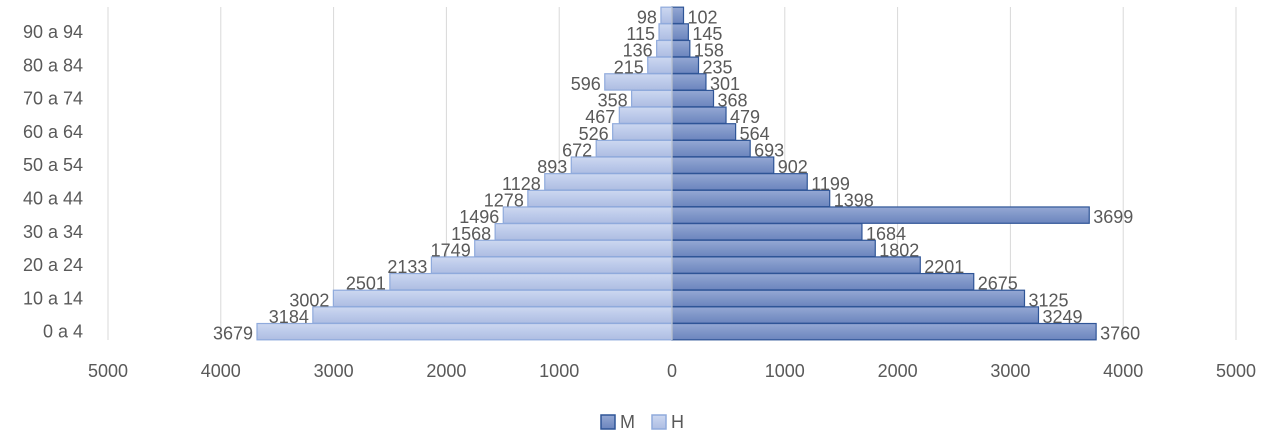 The height and width of the screenshot is (436, 1273). What do you see at coordinates (627, 422) in the screenshot?
I see `legend-label-m: M` at bounding box center [627, 422].